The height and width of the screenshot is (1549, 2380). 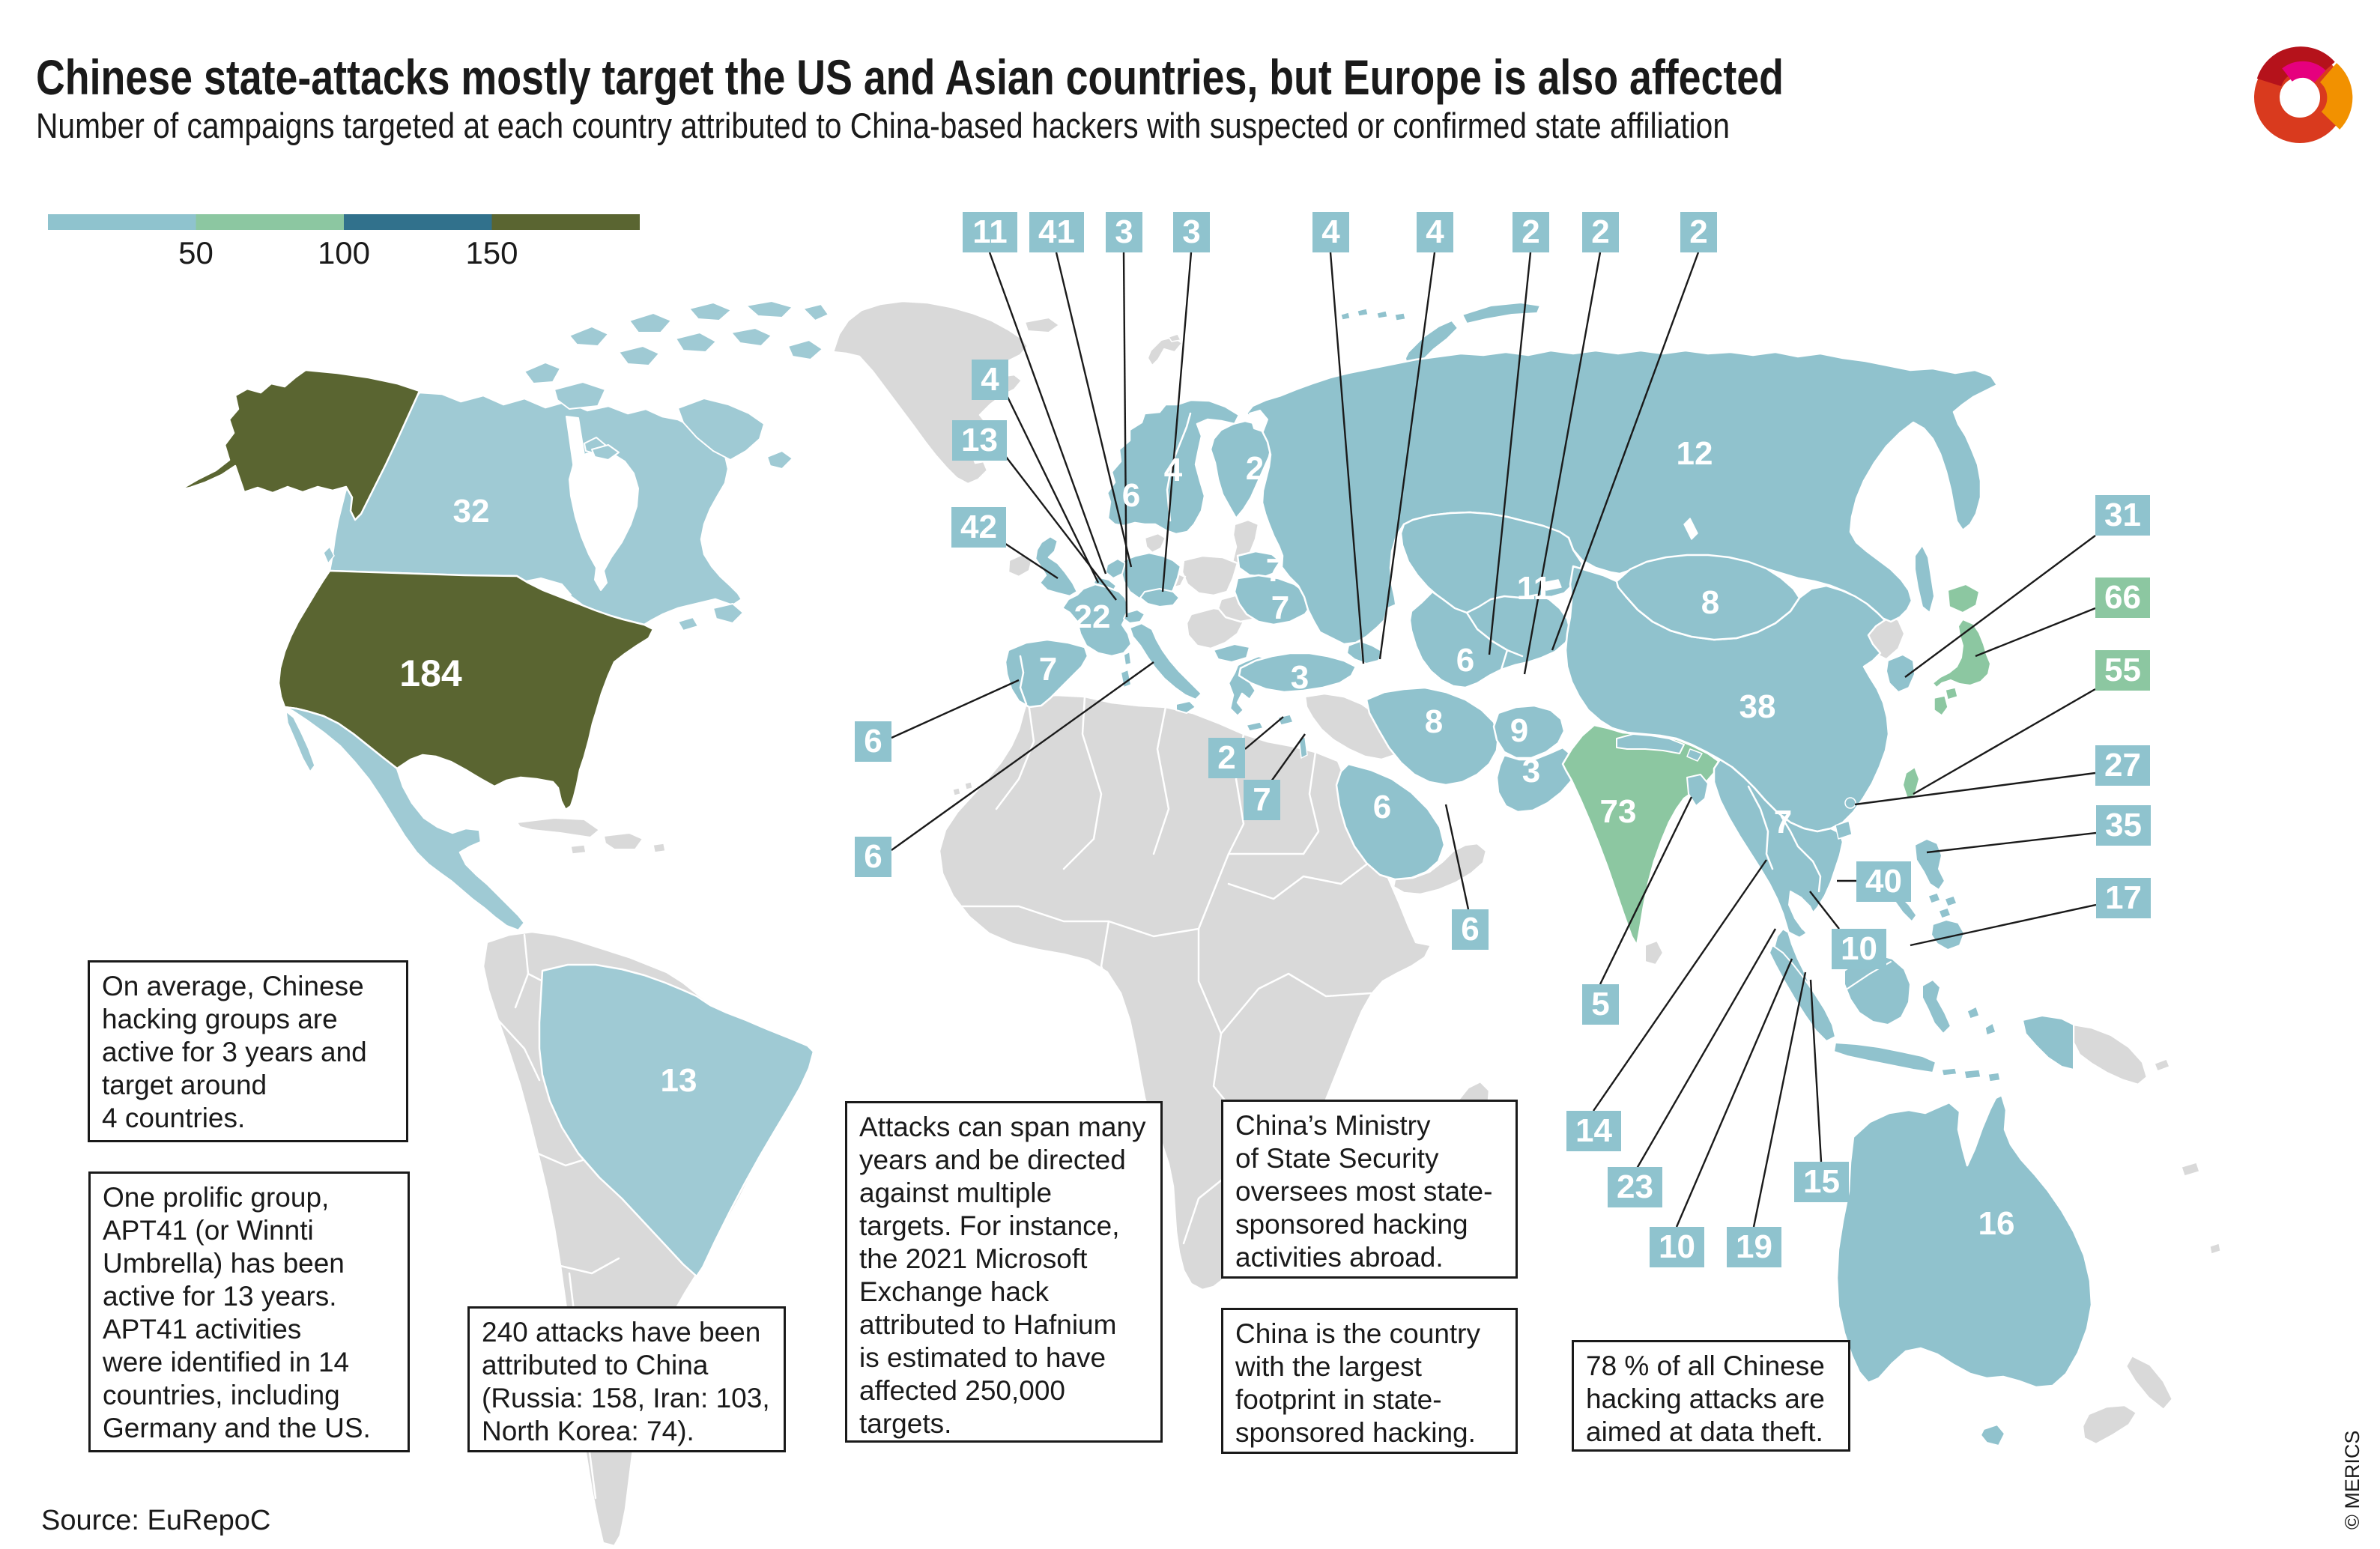 I want to click on svg-text: 9, so click(x=1519, y=730).